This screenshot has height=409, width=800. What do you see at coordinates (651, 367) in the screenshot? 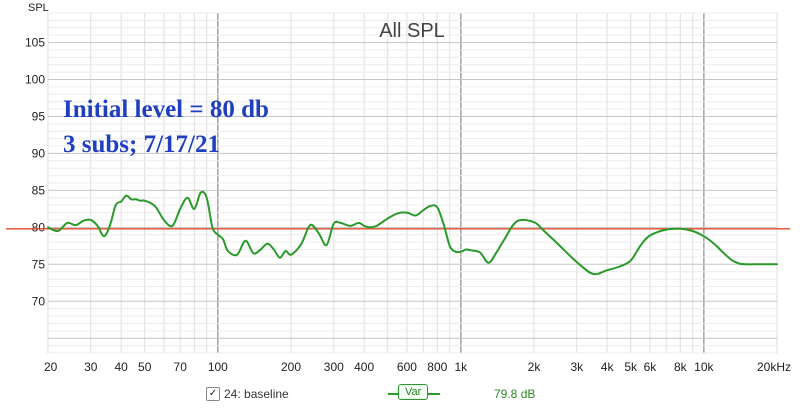
I see `x-tick-label: 6k` at bounding box center [651, 367].